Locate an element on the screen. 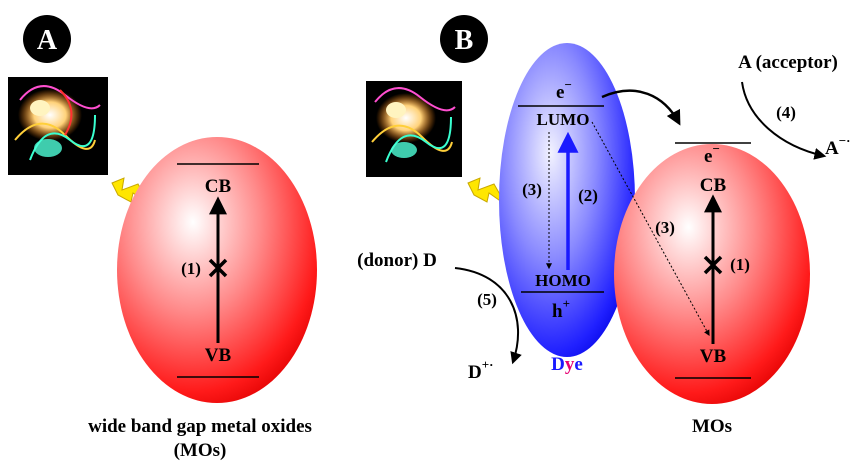 This screenshot has width=853, height=465. blocked-cross-b is located at coordinates (713, 265).